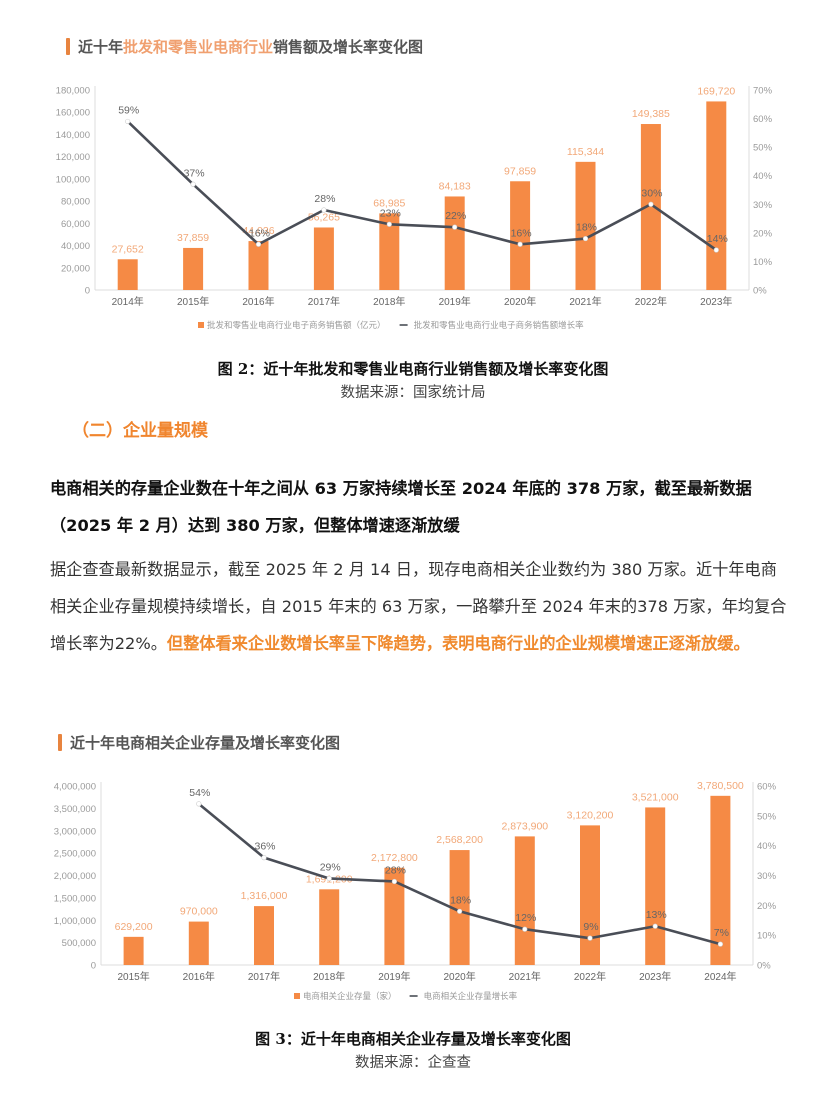  I want to click on y-tick-label: 60,000, so click(75, 224).